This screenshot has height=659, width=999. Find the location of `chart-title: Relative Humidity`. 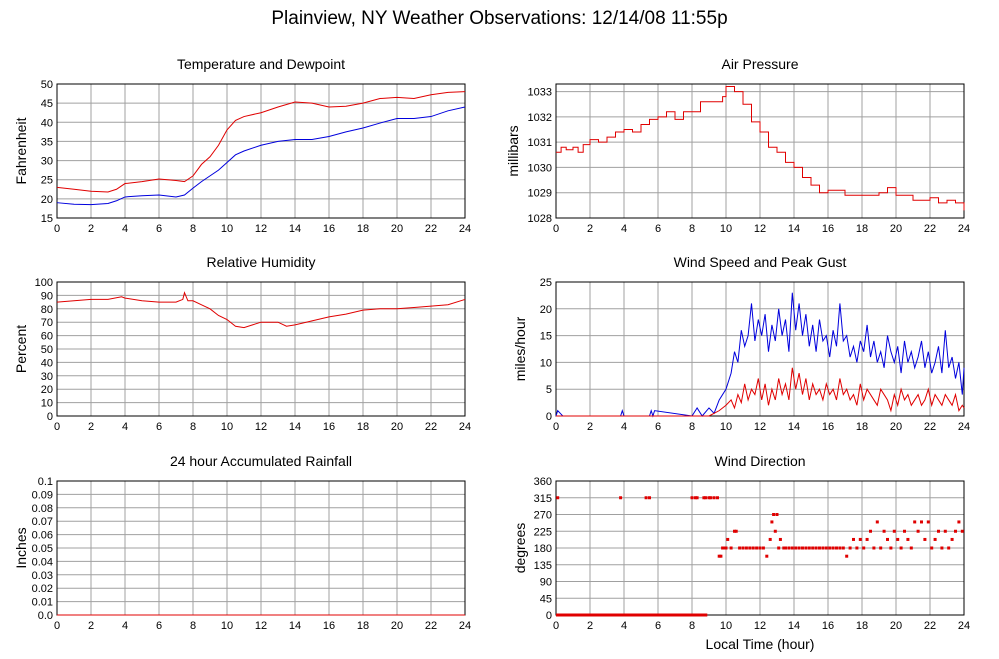

chart-title: Relative Humidity is located at coordinates (261, 262).